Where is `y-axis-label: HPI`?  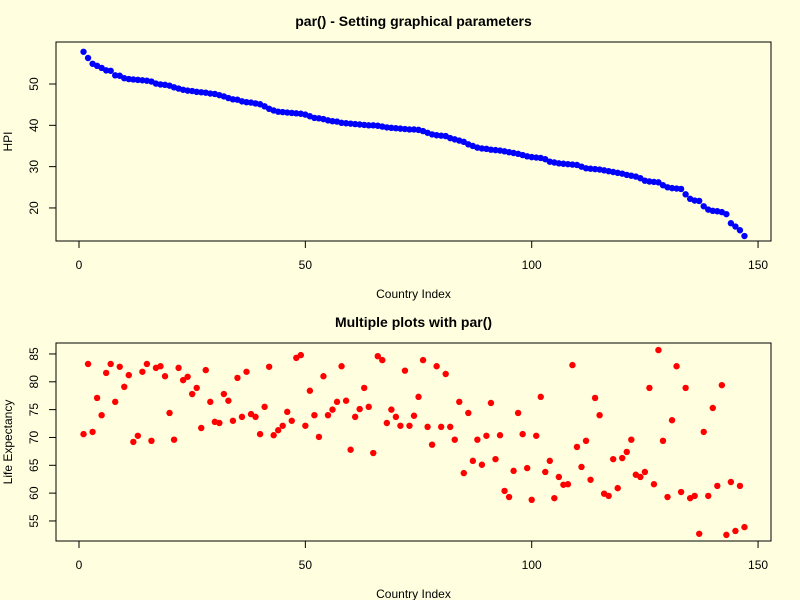 y-axis-label: HPI is located at coordinates (8, 141).